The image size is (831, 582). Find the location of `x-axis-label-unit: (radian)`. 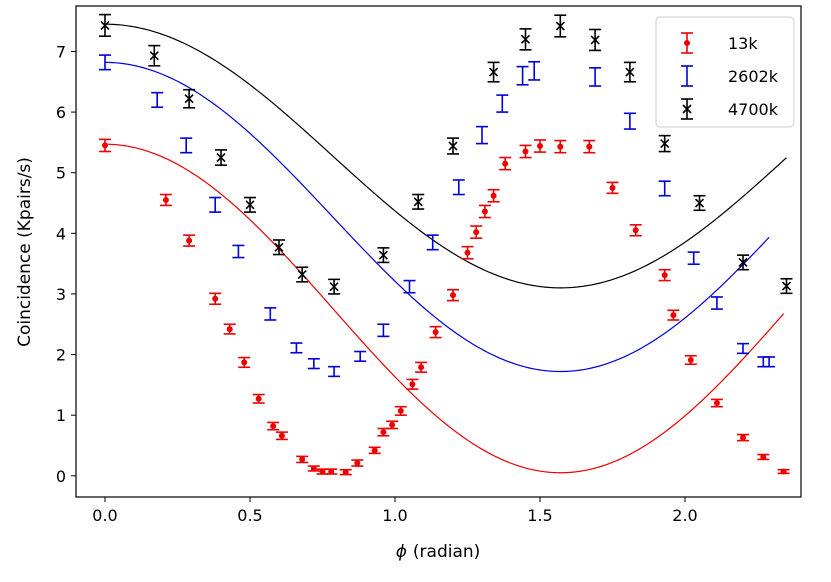

x-axis-label-unit: (radian) is located at coordinates (446, 552).